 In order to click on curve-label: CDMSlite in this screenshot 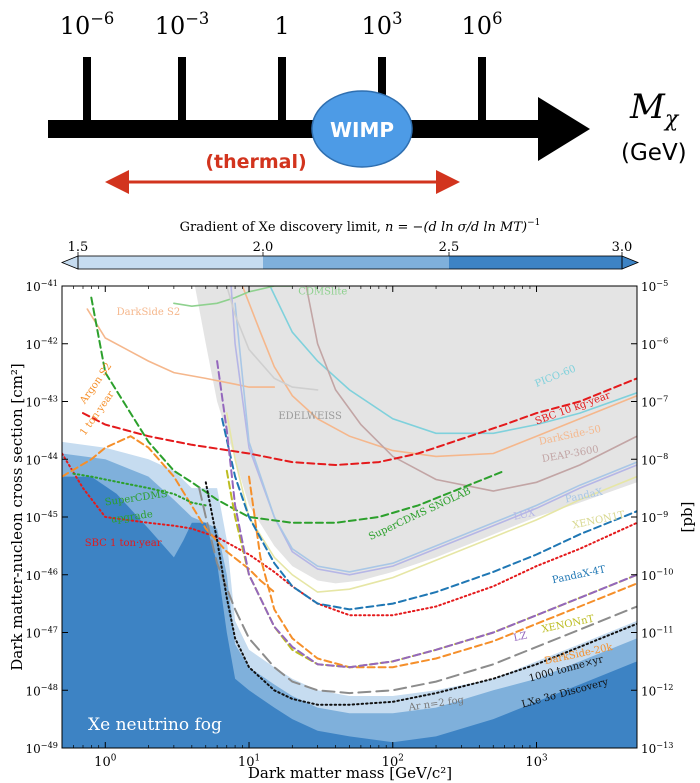, I will do `click(322, 292)`.